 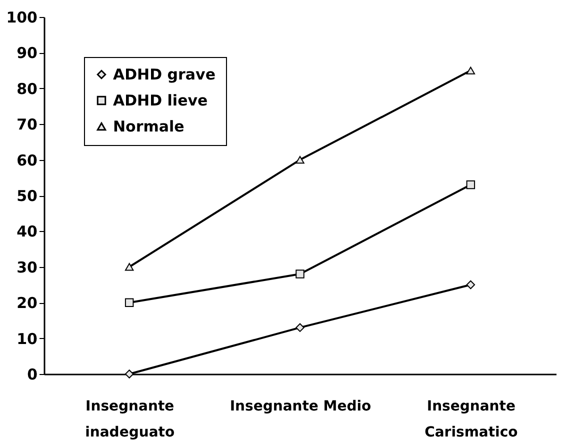 I want to click on y-tick-label: 70, so click(x=27, y=125).